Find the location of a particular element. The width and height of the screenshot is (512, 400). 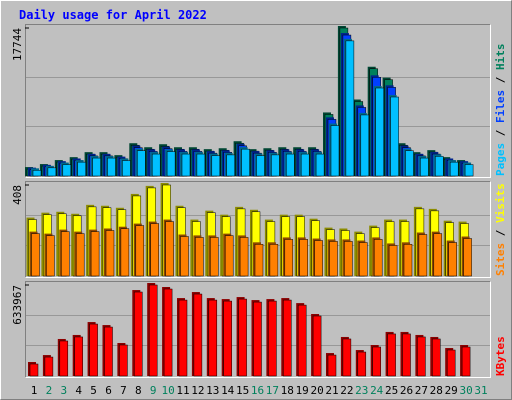

x-tick-label: 18 is located at coordinates (287, 390).